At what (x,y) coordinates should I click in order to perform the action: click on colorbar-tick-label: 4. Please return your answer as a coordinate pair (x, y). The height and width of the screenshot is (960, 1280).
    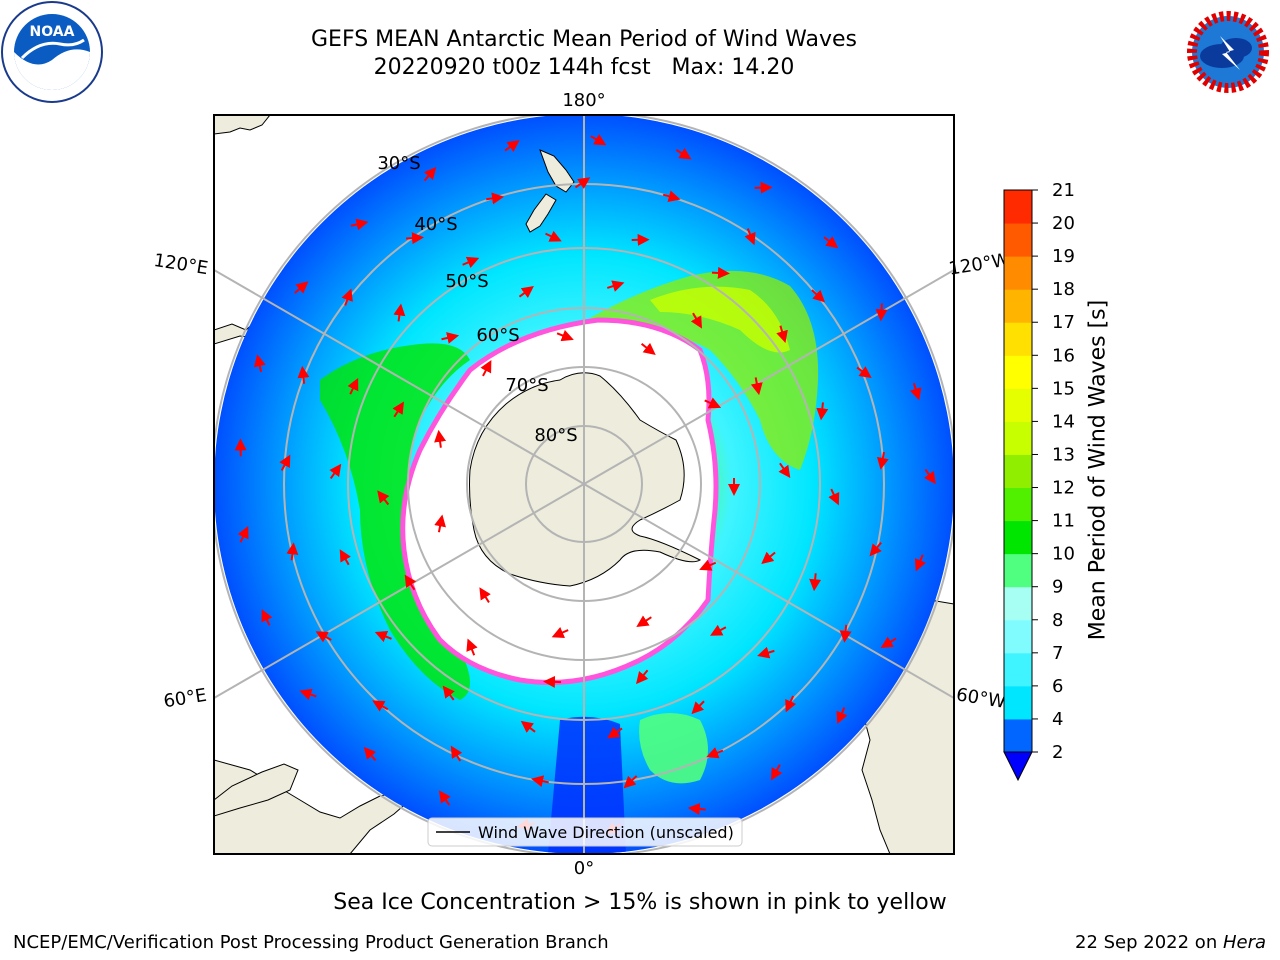
    Looking at the image, I should click on (1057, 719).